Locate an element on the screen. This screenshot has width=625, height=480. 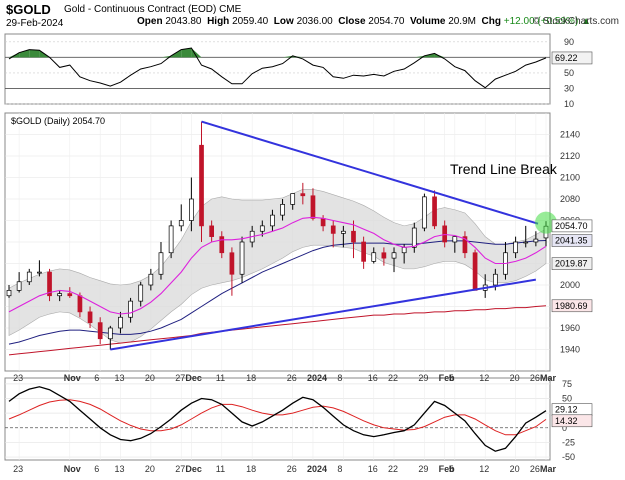
rsi-panel: 103050709069.22 is located at coordinates (298, 71).